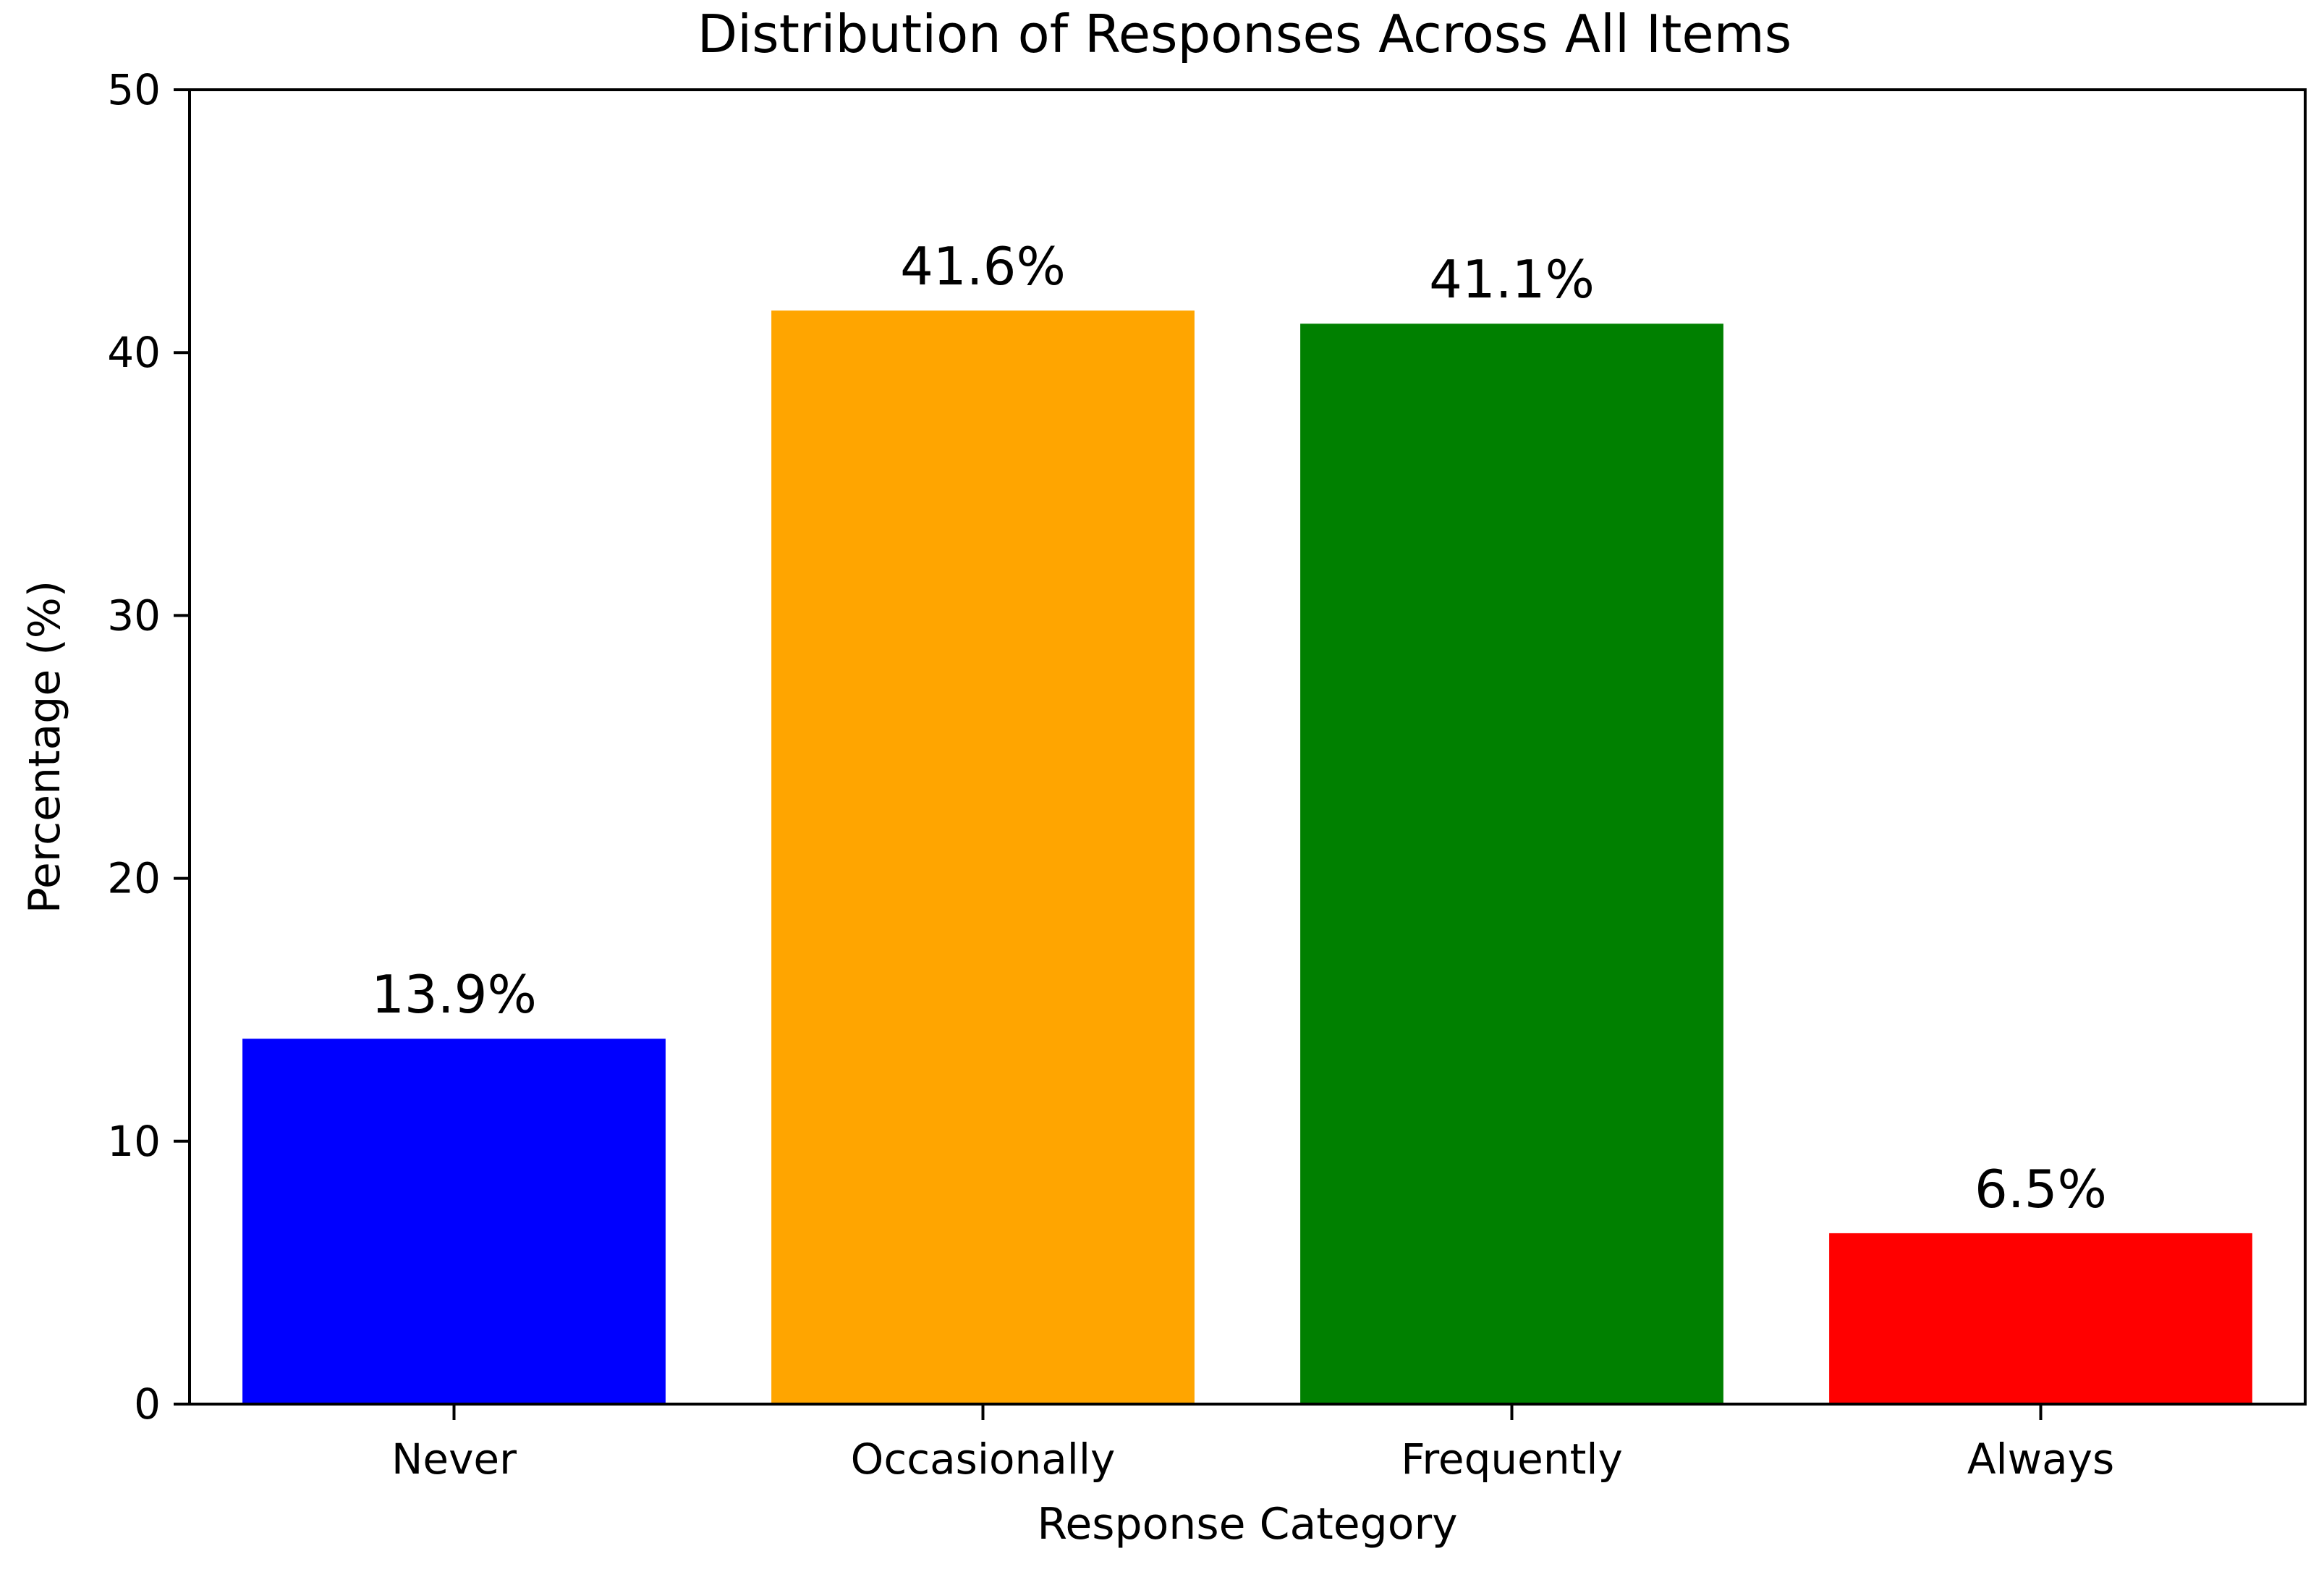 The image size is (2324, 1572). What do you see at coordinates (134, 878) in the screenshot?
I see `y-tick-label: 20` at bounding box center [134, 878].